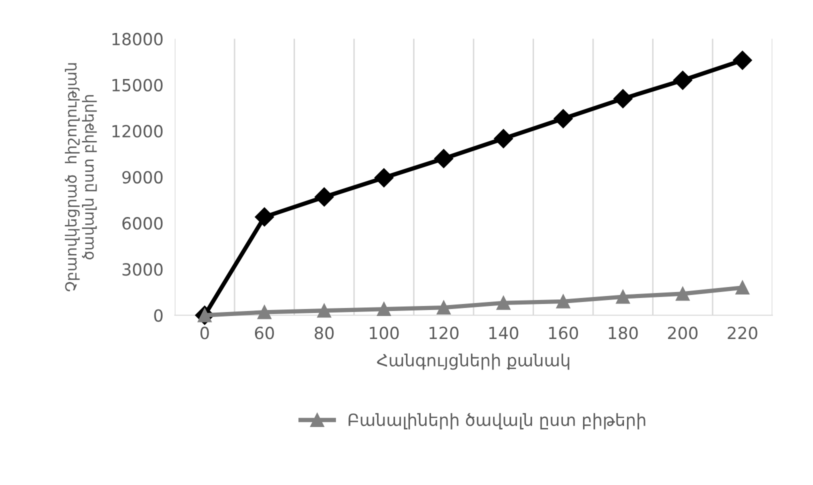 Image resolution: width=813 pixels, height=485 pixels. Describe the element at coordinates (324, 333) in the screenshot. I see `x-tick-label: 80` at that location.